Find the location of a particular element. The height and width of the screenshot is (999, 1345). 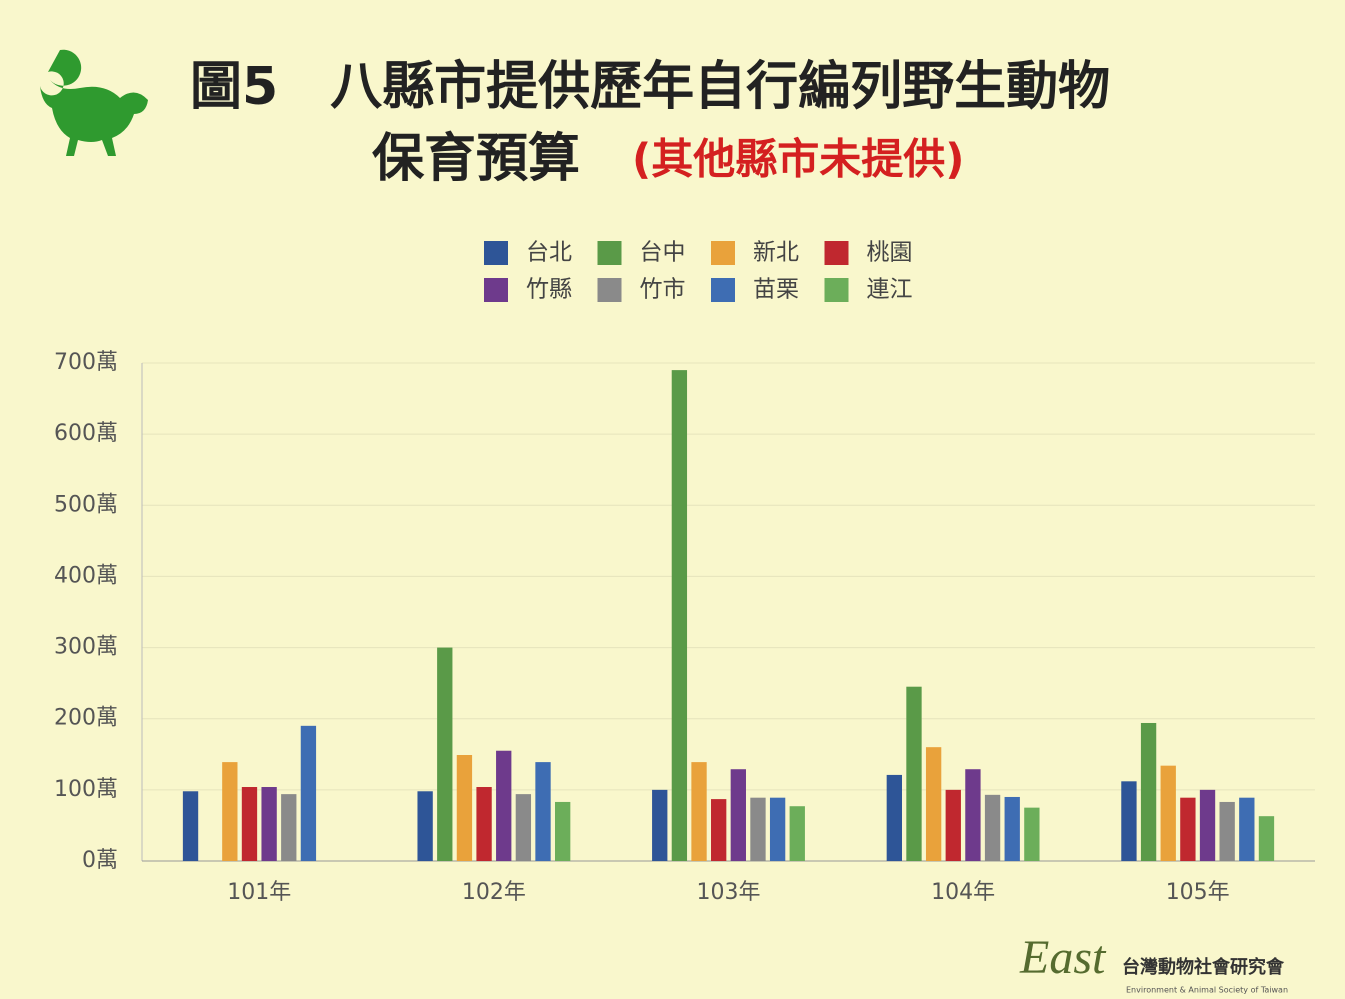

legend-label: 桃園 is located at coordinates (890, 253).